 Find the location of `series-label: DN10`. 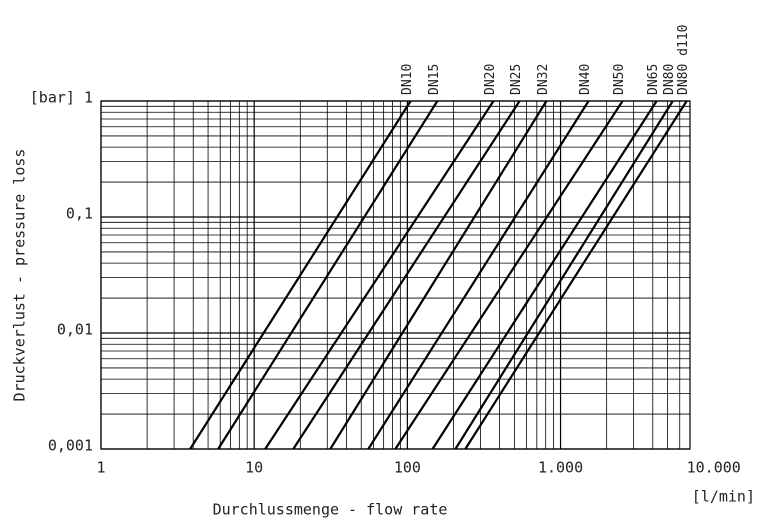

series-label: DN10 is located at coordinates (407, 79).